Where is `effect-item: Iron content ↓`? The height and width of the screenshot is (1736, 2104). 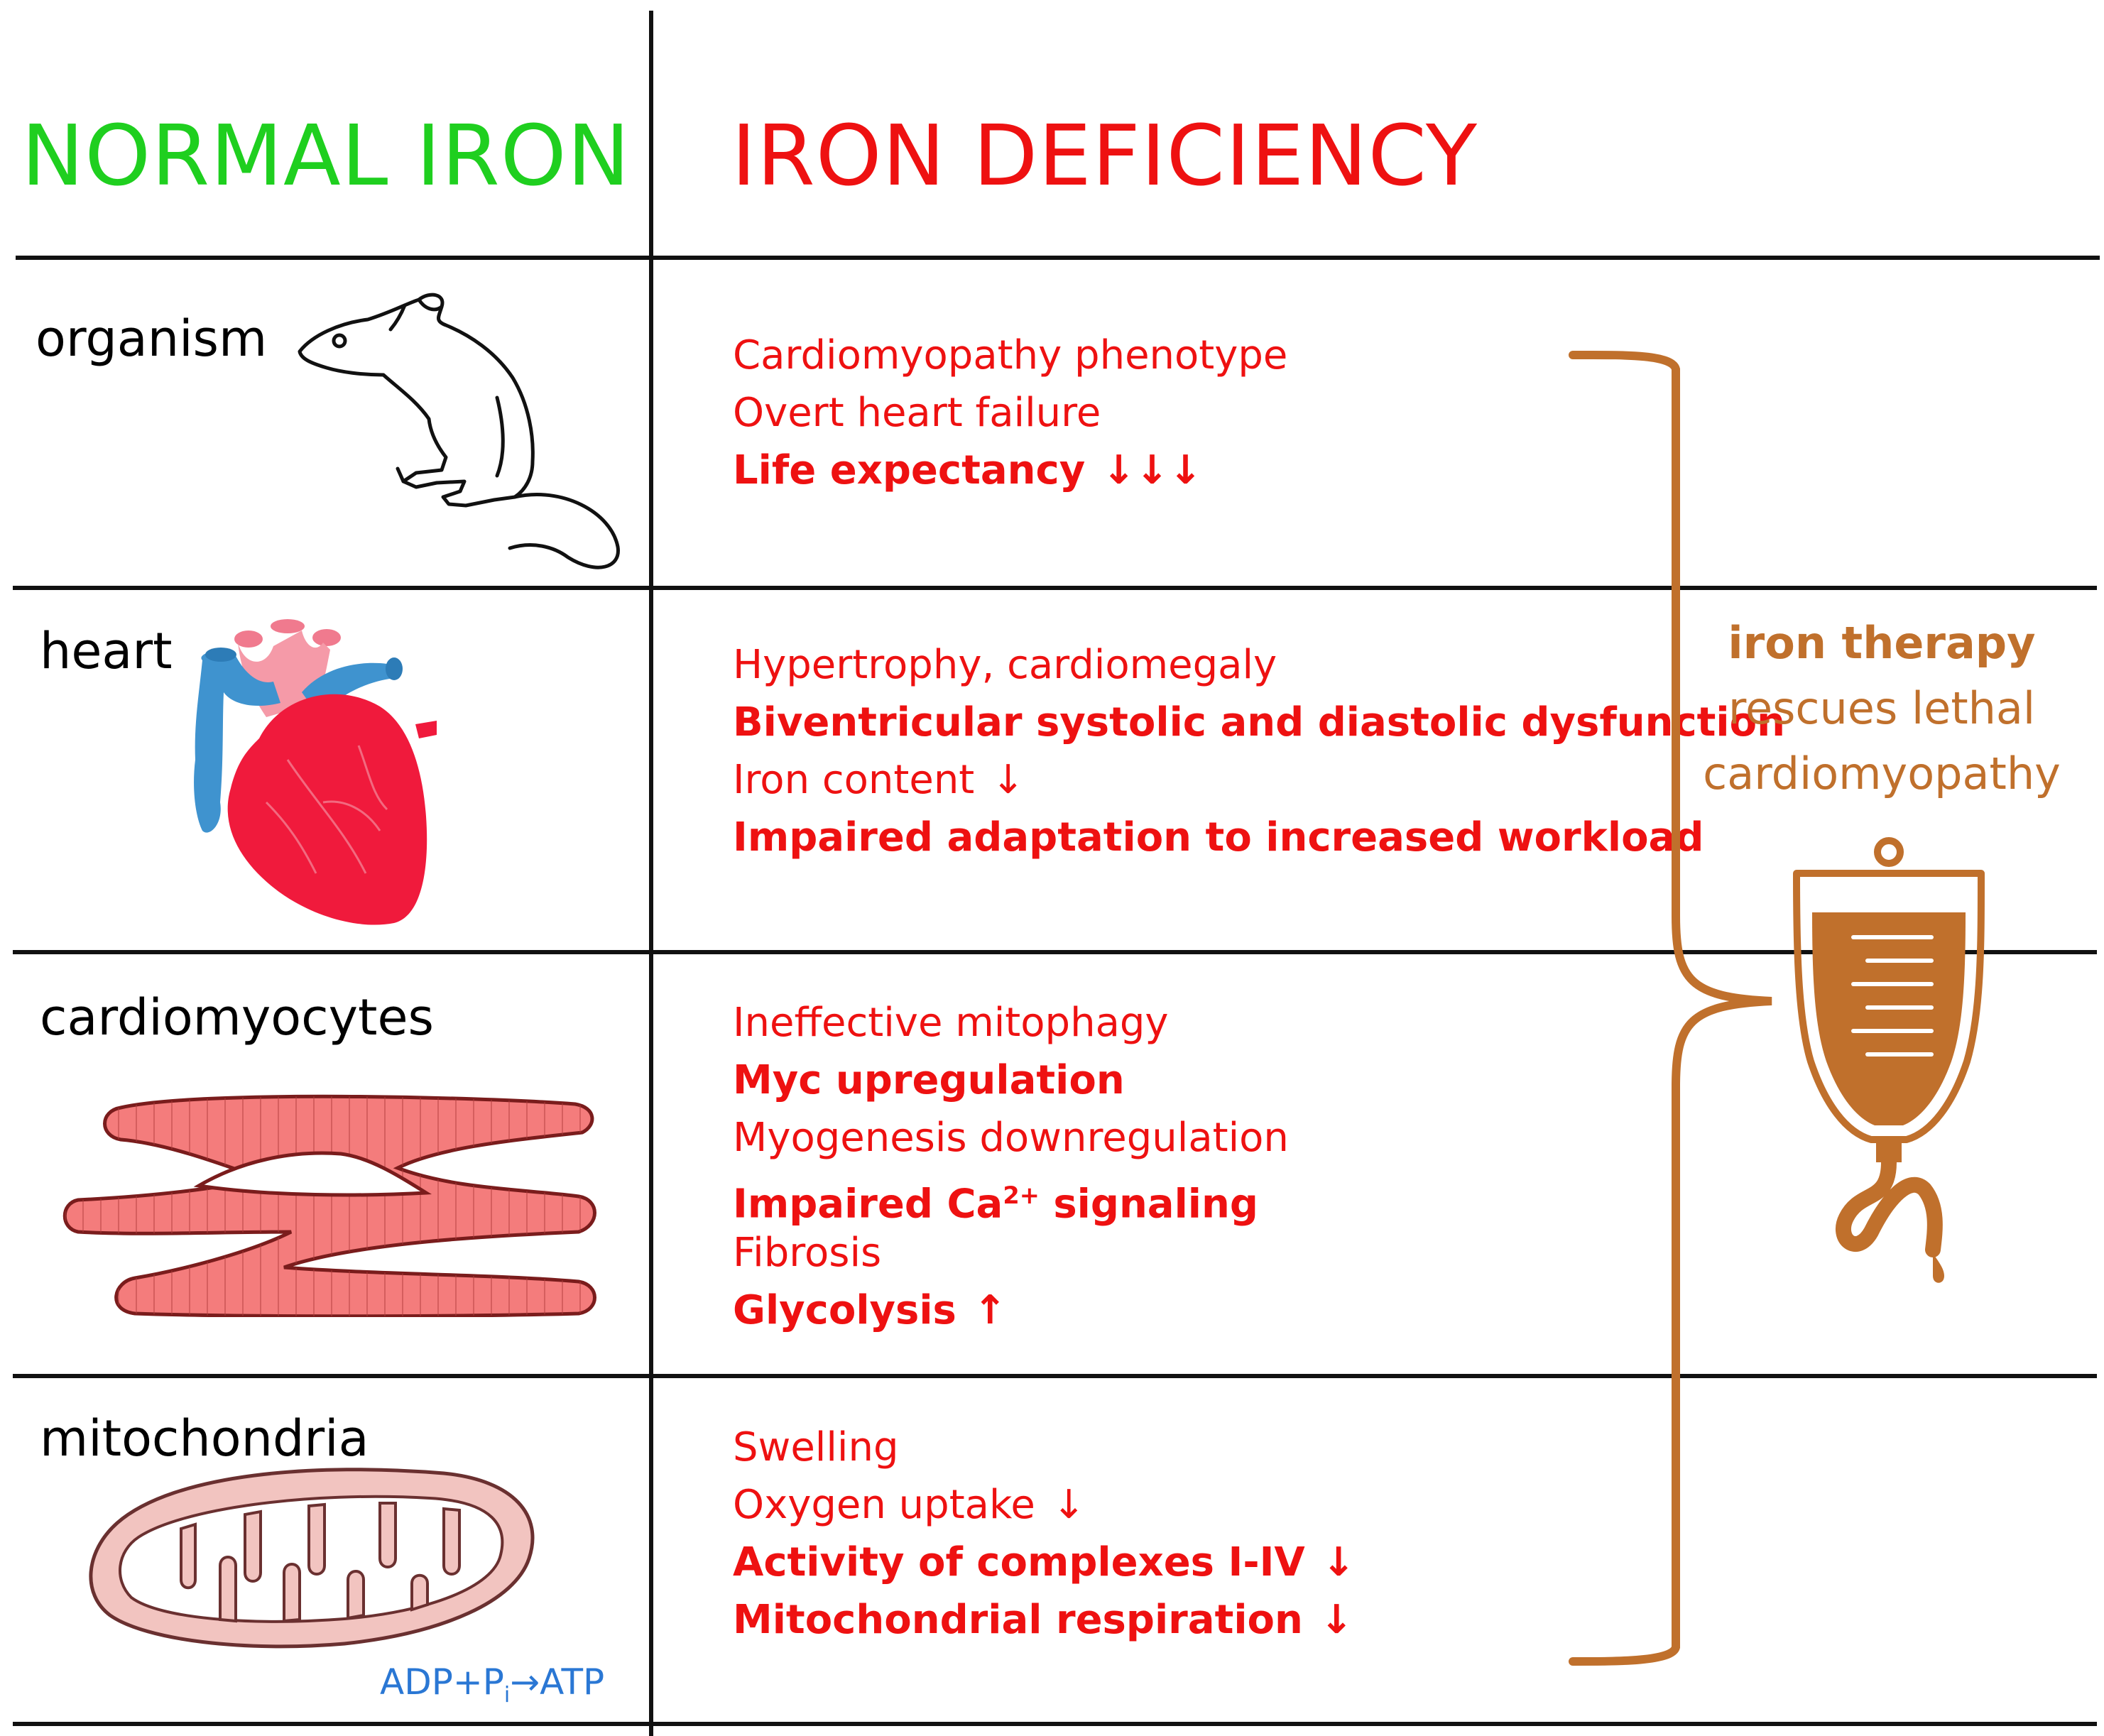
effect-item: Iron content ↓ is located at coordinates (879, 780).